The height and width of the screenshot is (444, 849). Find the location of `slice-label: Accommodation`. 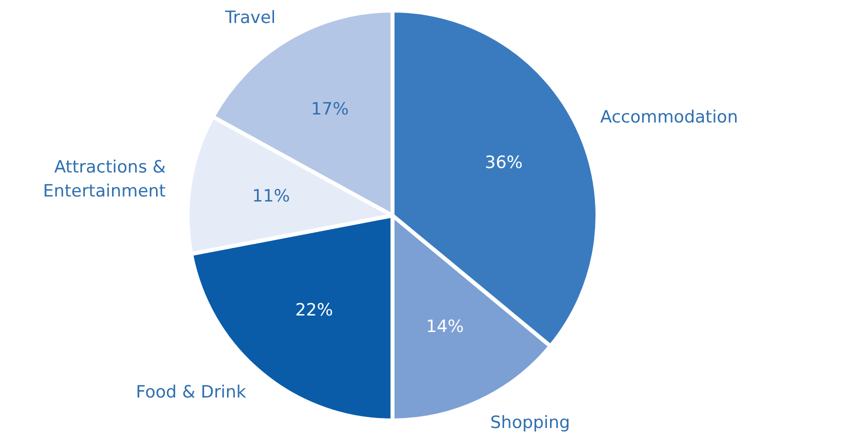

slice-label: Accommodation is located at coordinates (669, 118).